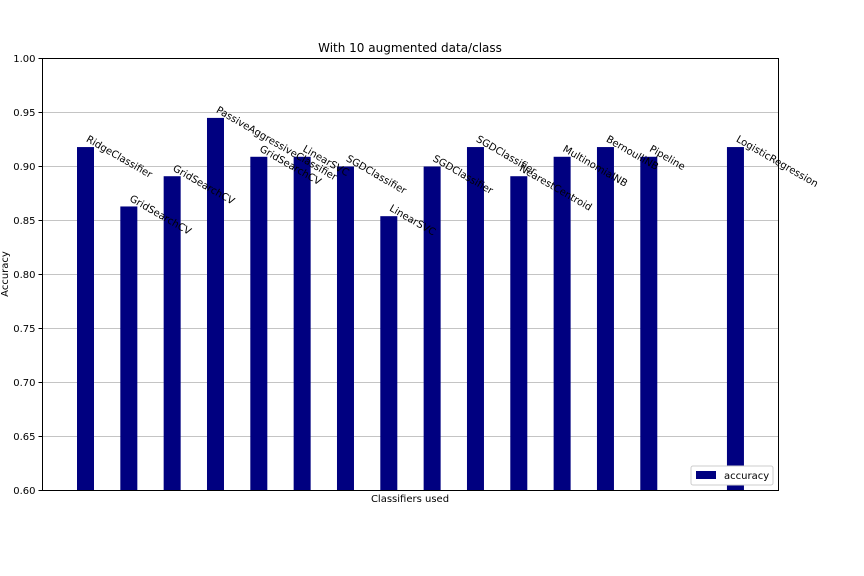 The width and height of the screenshot is (864, 576). What do you see at coordinates (24, 275) in the screenshot?
I see `y-tick-label: 0.80` at bounding box center [24, 275].